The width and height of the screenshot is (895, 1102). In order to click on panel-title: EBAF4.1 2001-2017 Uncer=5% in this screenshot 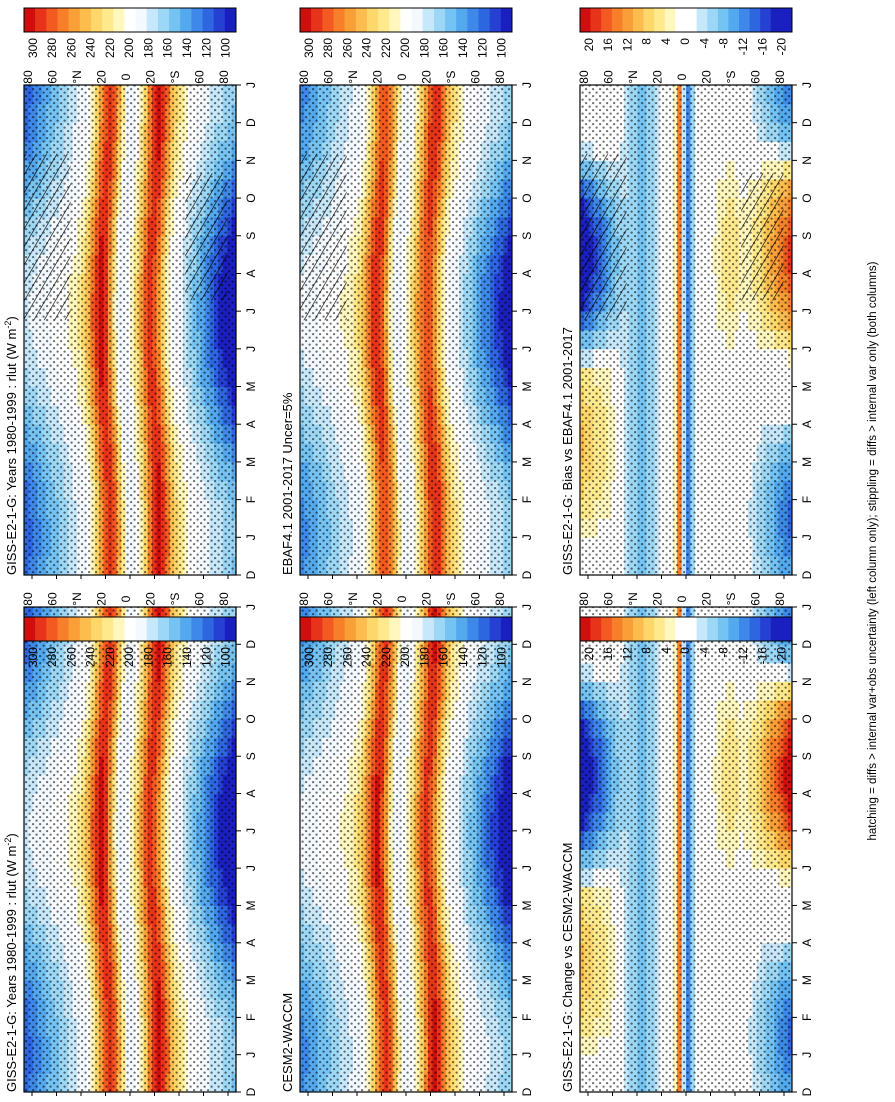, I will do `click(287, 483)`.